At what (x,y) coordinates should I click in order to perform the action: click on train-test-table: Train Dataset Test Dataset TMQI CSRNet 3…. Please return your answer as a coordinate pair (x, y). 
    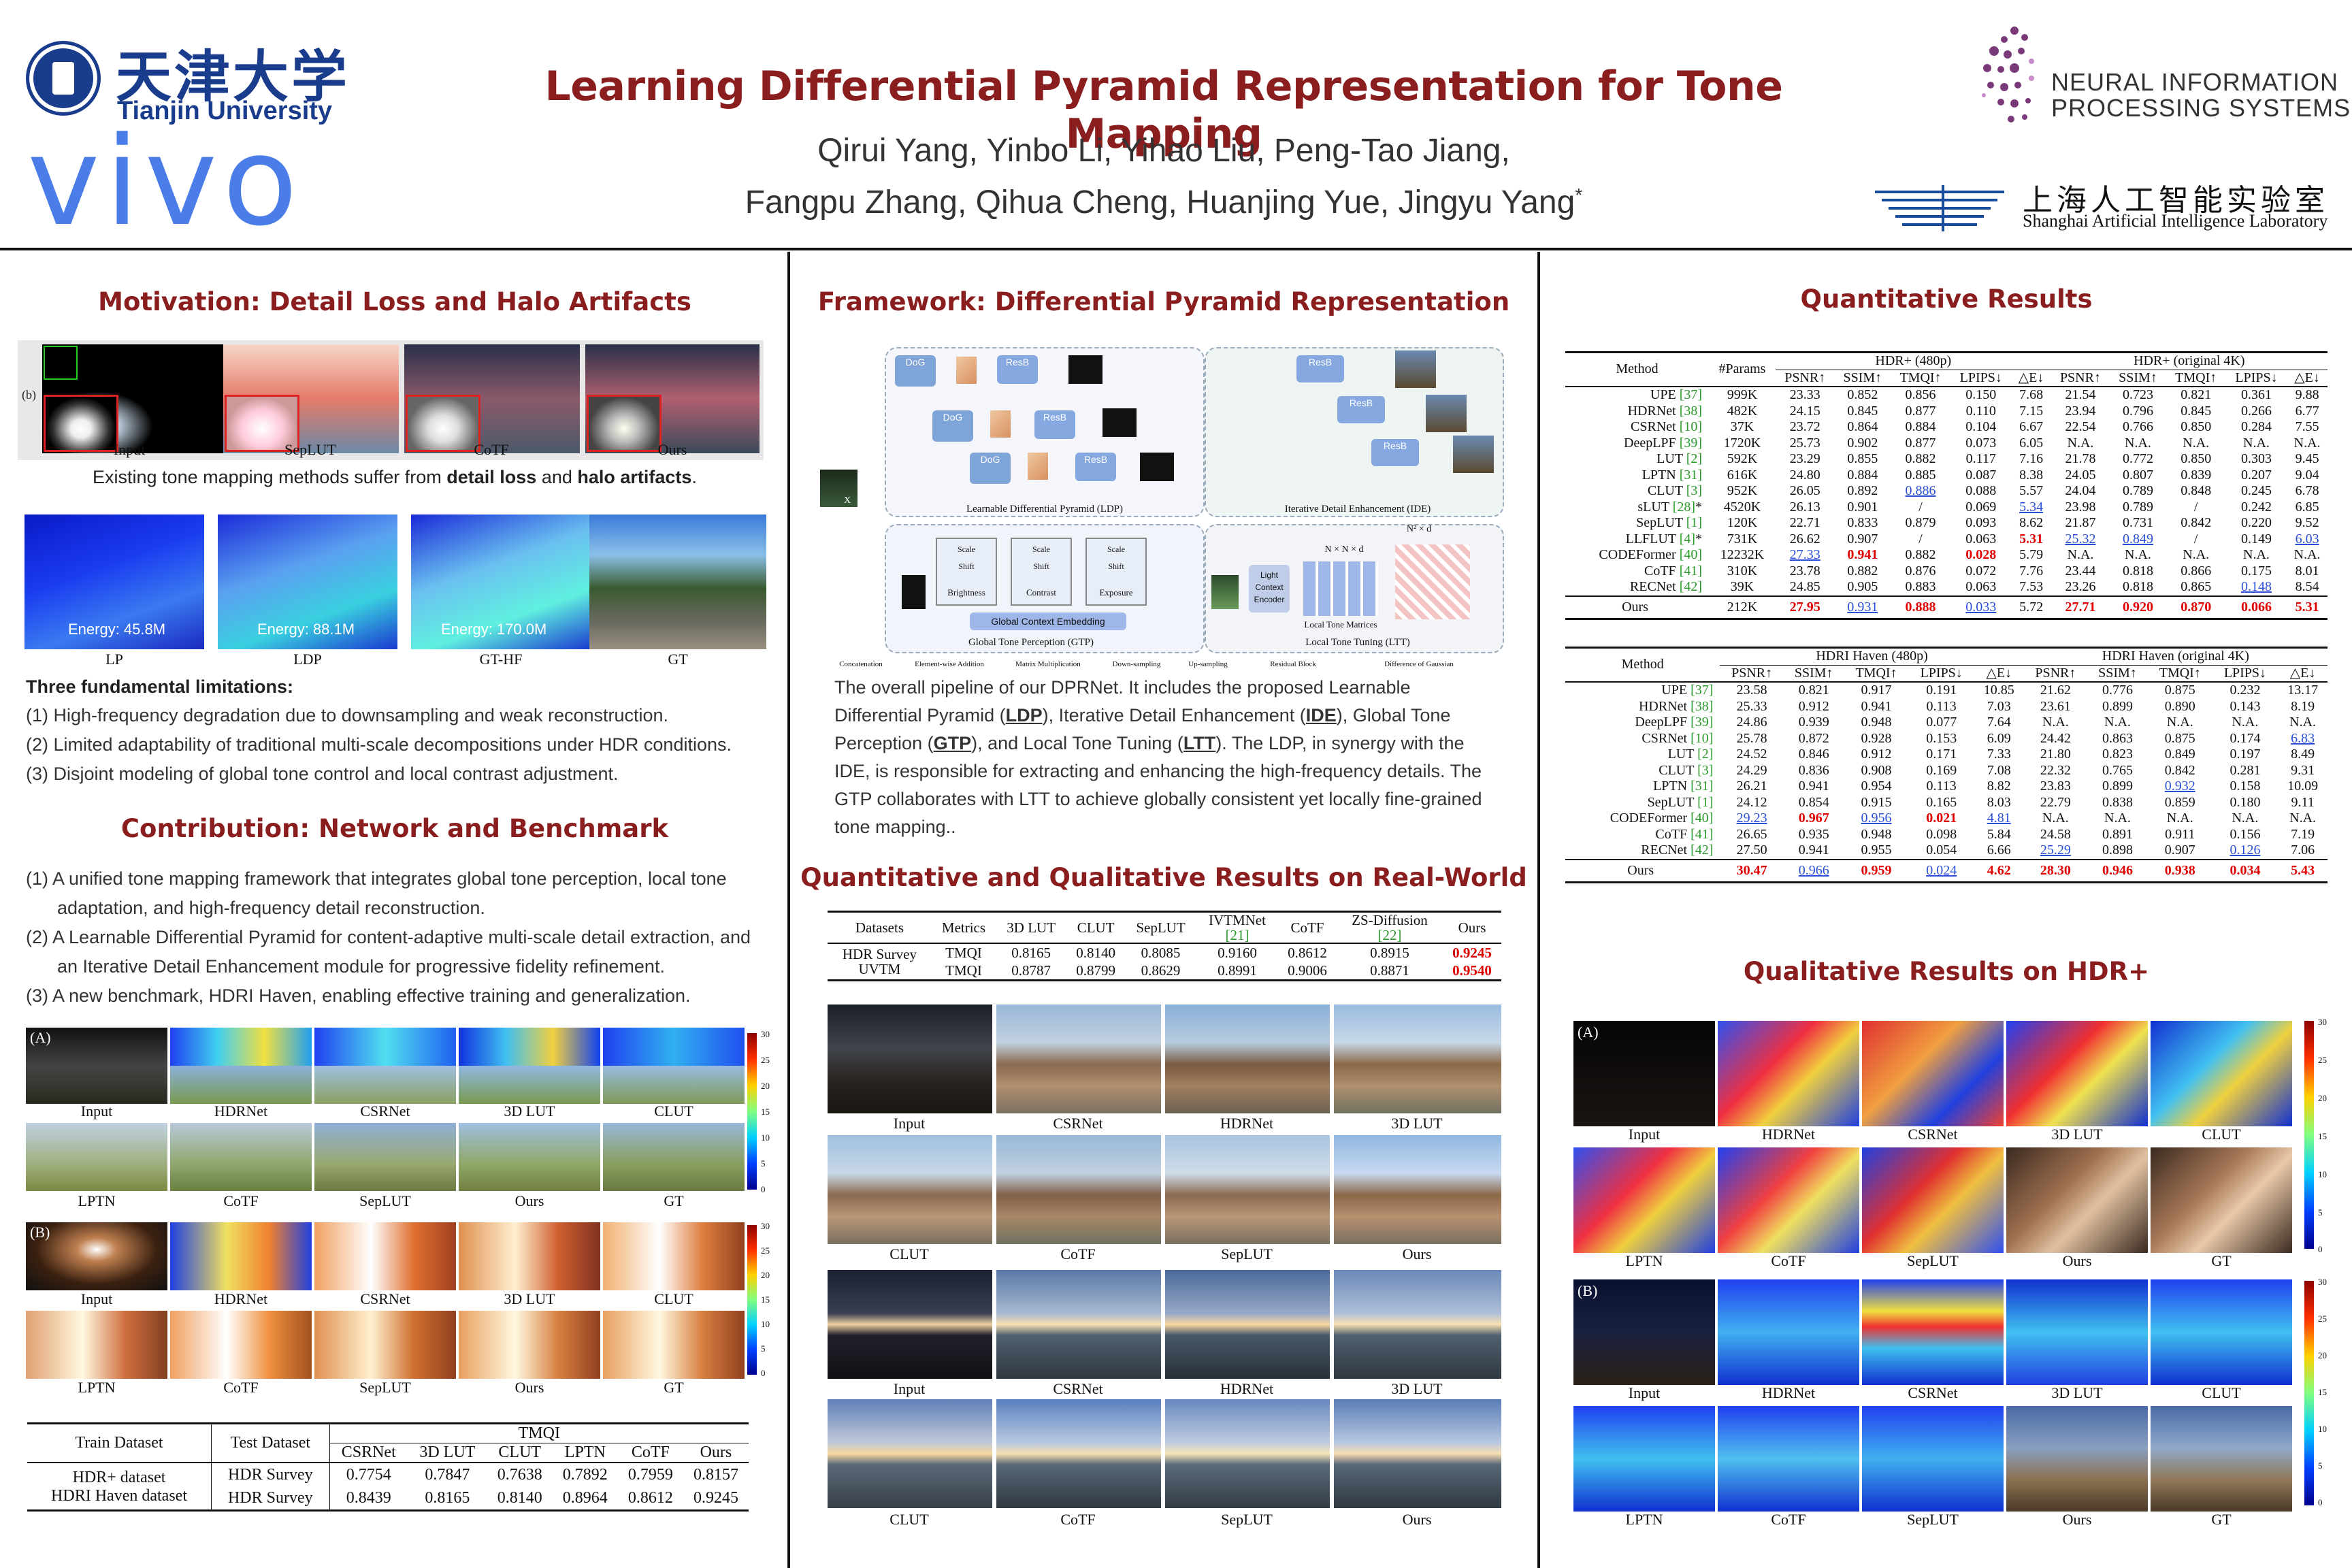
    Looking at the image, I should click on (388, 1467).